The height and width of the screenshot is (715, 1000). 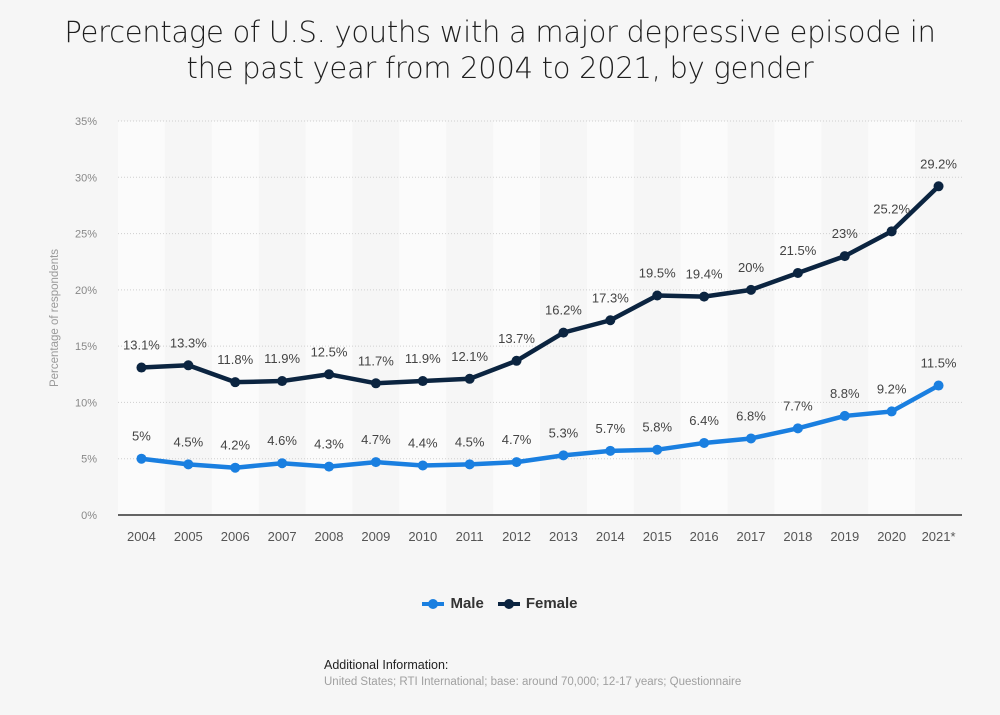 What do you see at coordinates (751, 267) in the screenshot?
I see `data-label-female: 20%` at bounding box center [751, 267].